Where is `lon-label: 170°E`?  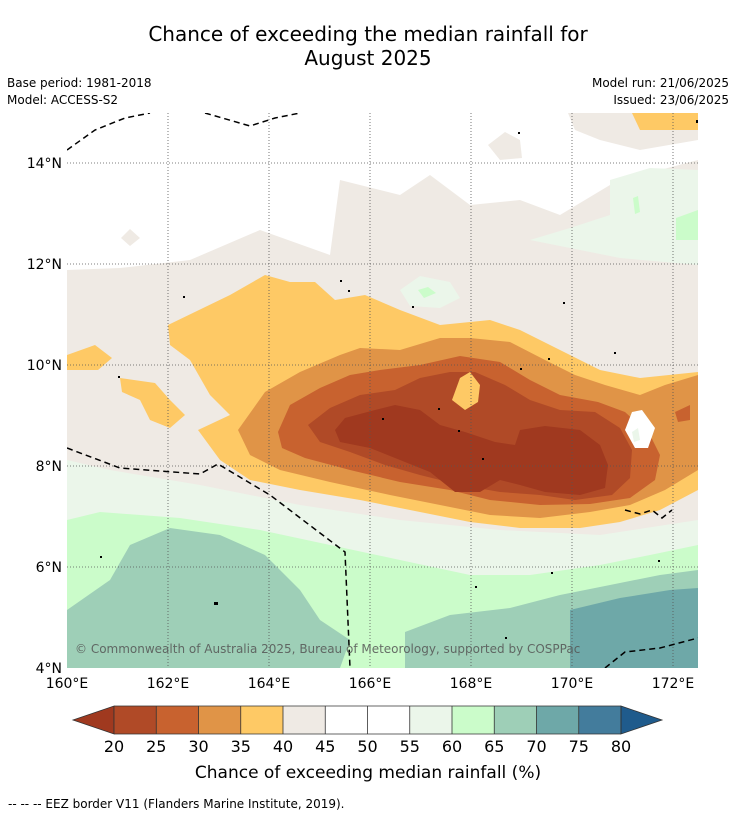 lon-label: 170°E is located at coordinates (572, 684).